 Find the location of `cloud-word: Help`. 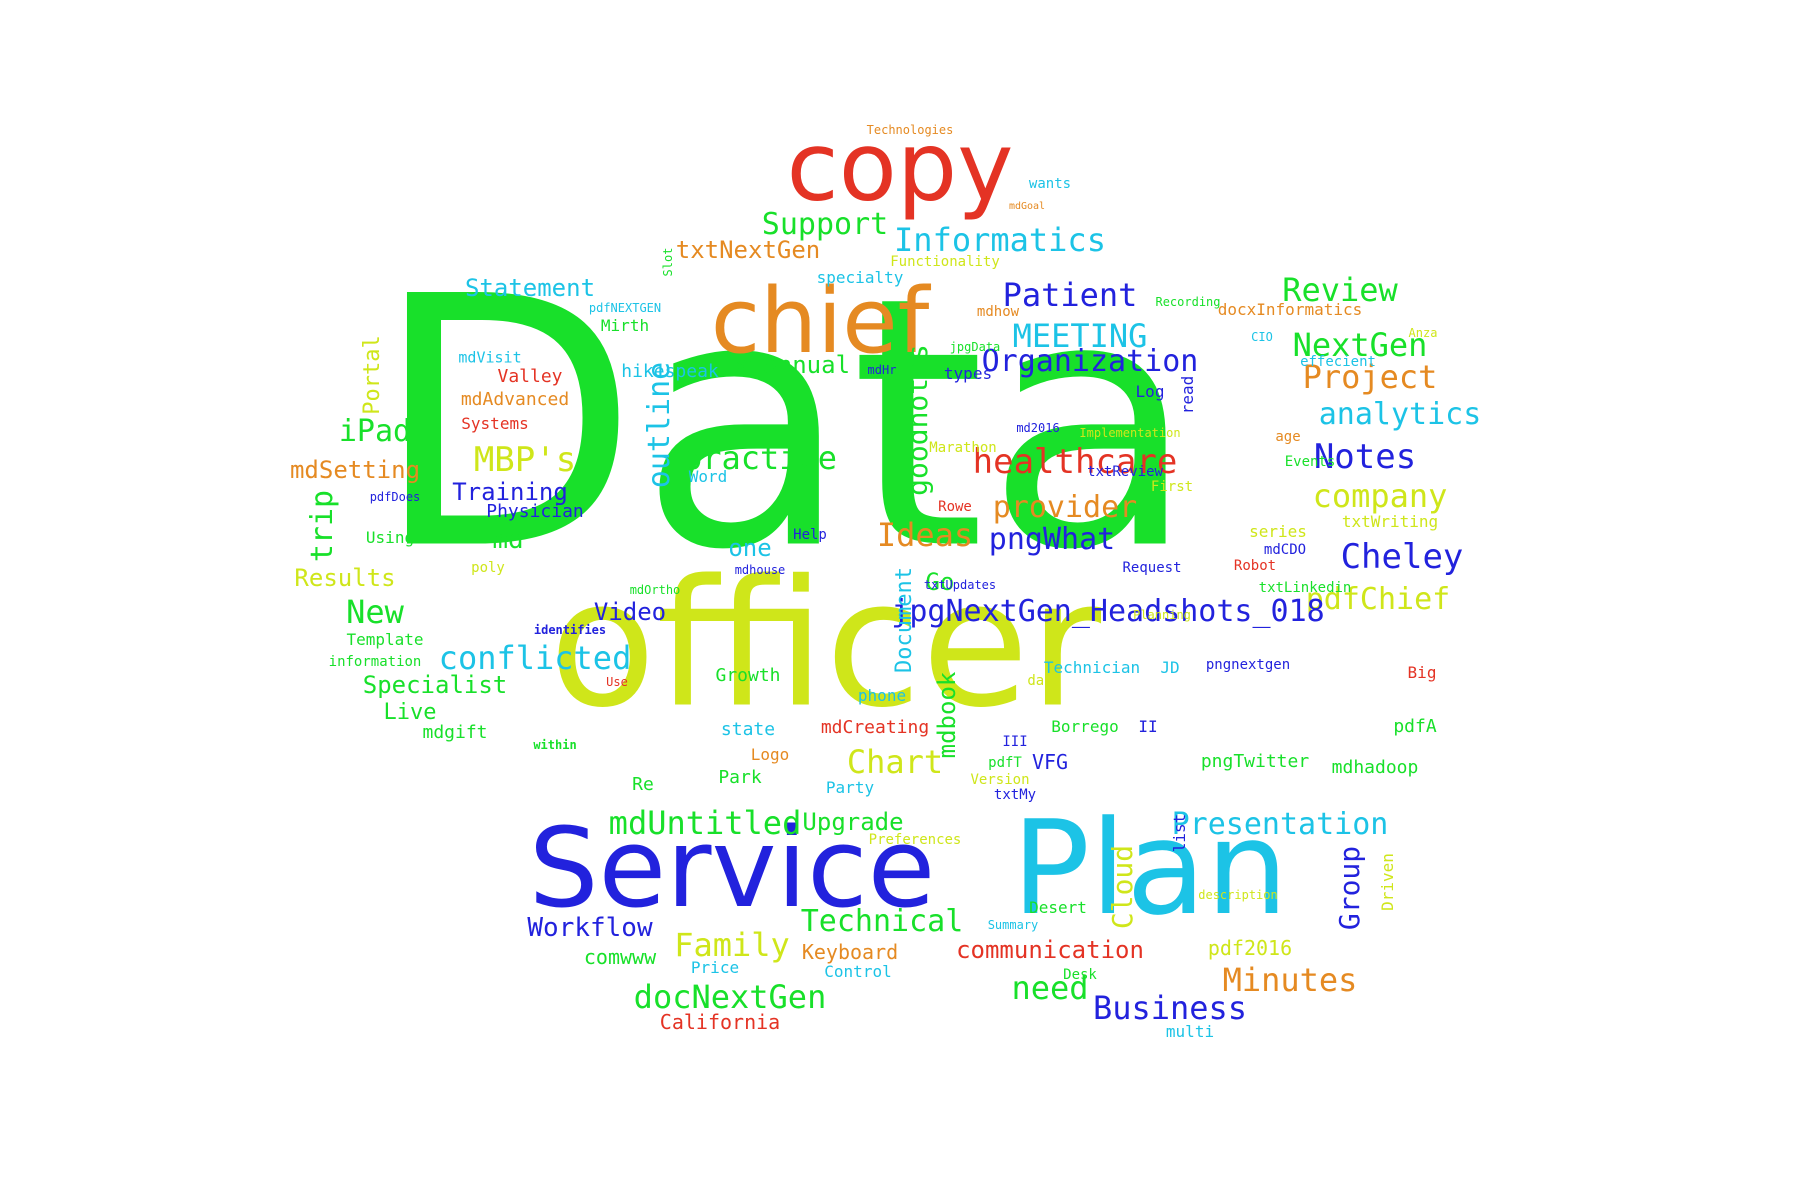

cloud-word: Help is located at coordinates (810, 535).